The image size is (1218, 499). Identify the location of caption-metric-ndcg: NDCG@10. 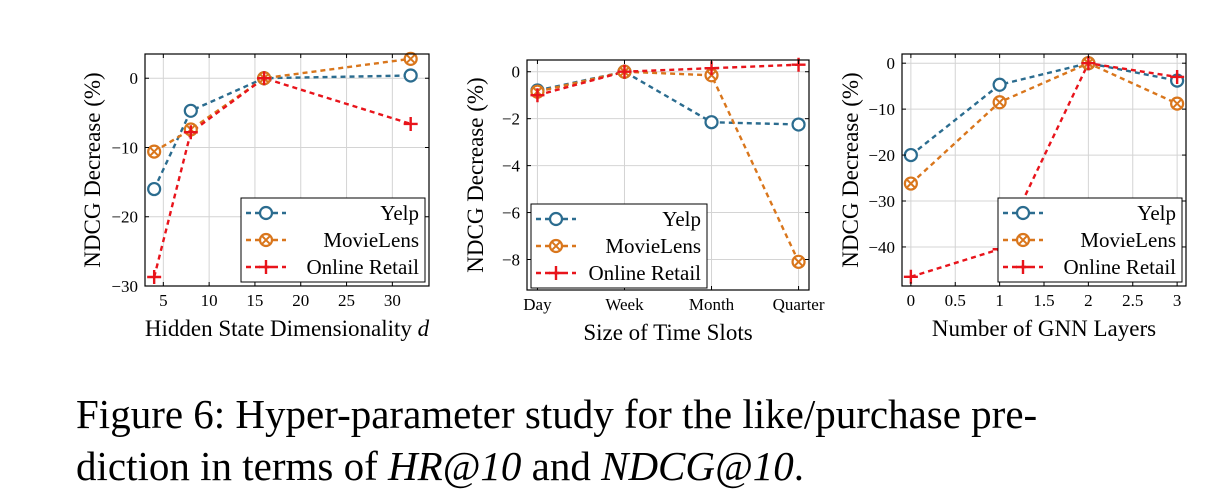
(697, 466).